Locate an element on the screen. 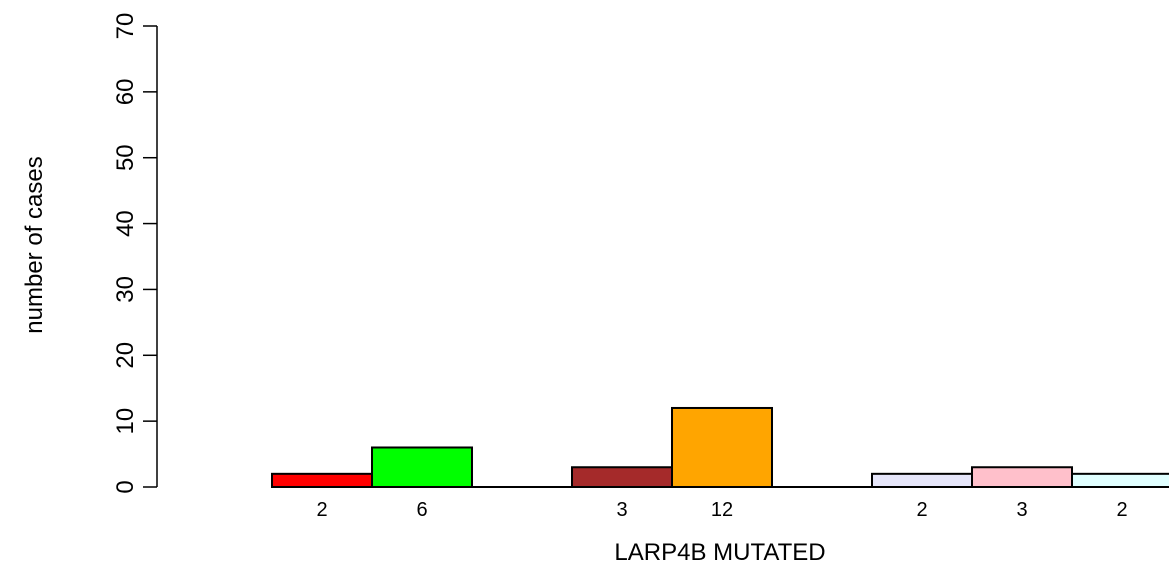 The height and width of the screenshot is (571, 1169). y-tick-label: 50 is located at coordinates (125, 157).